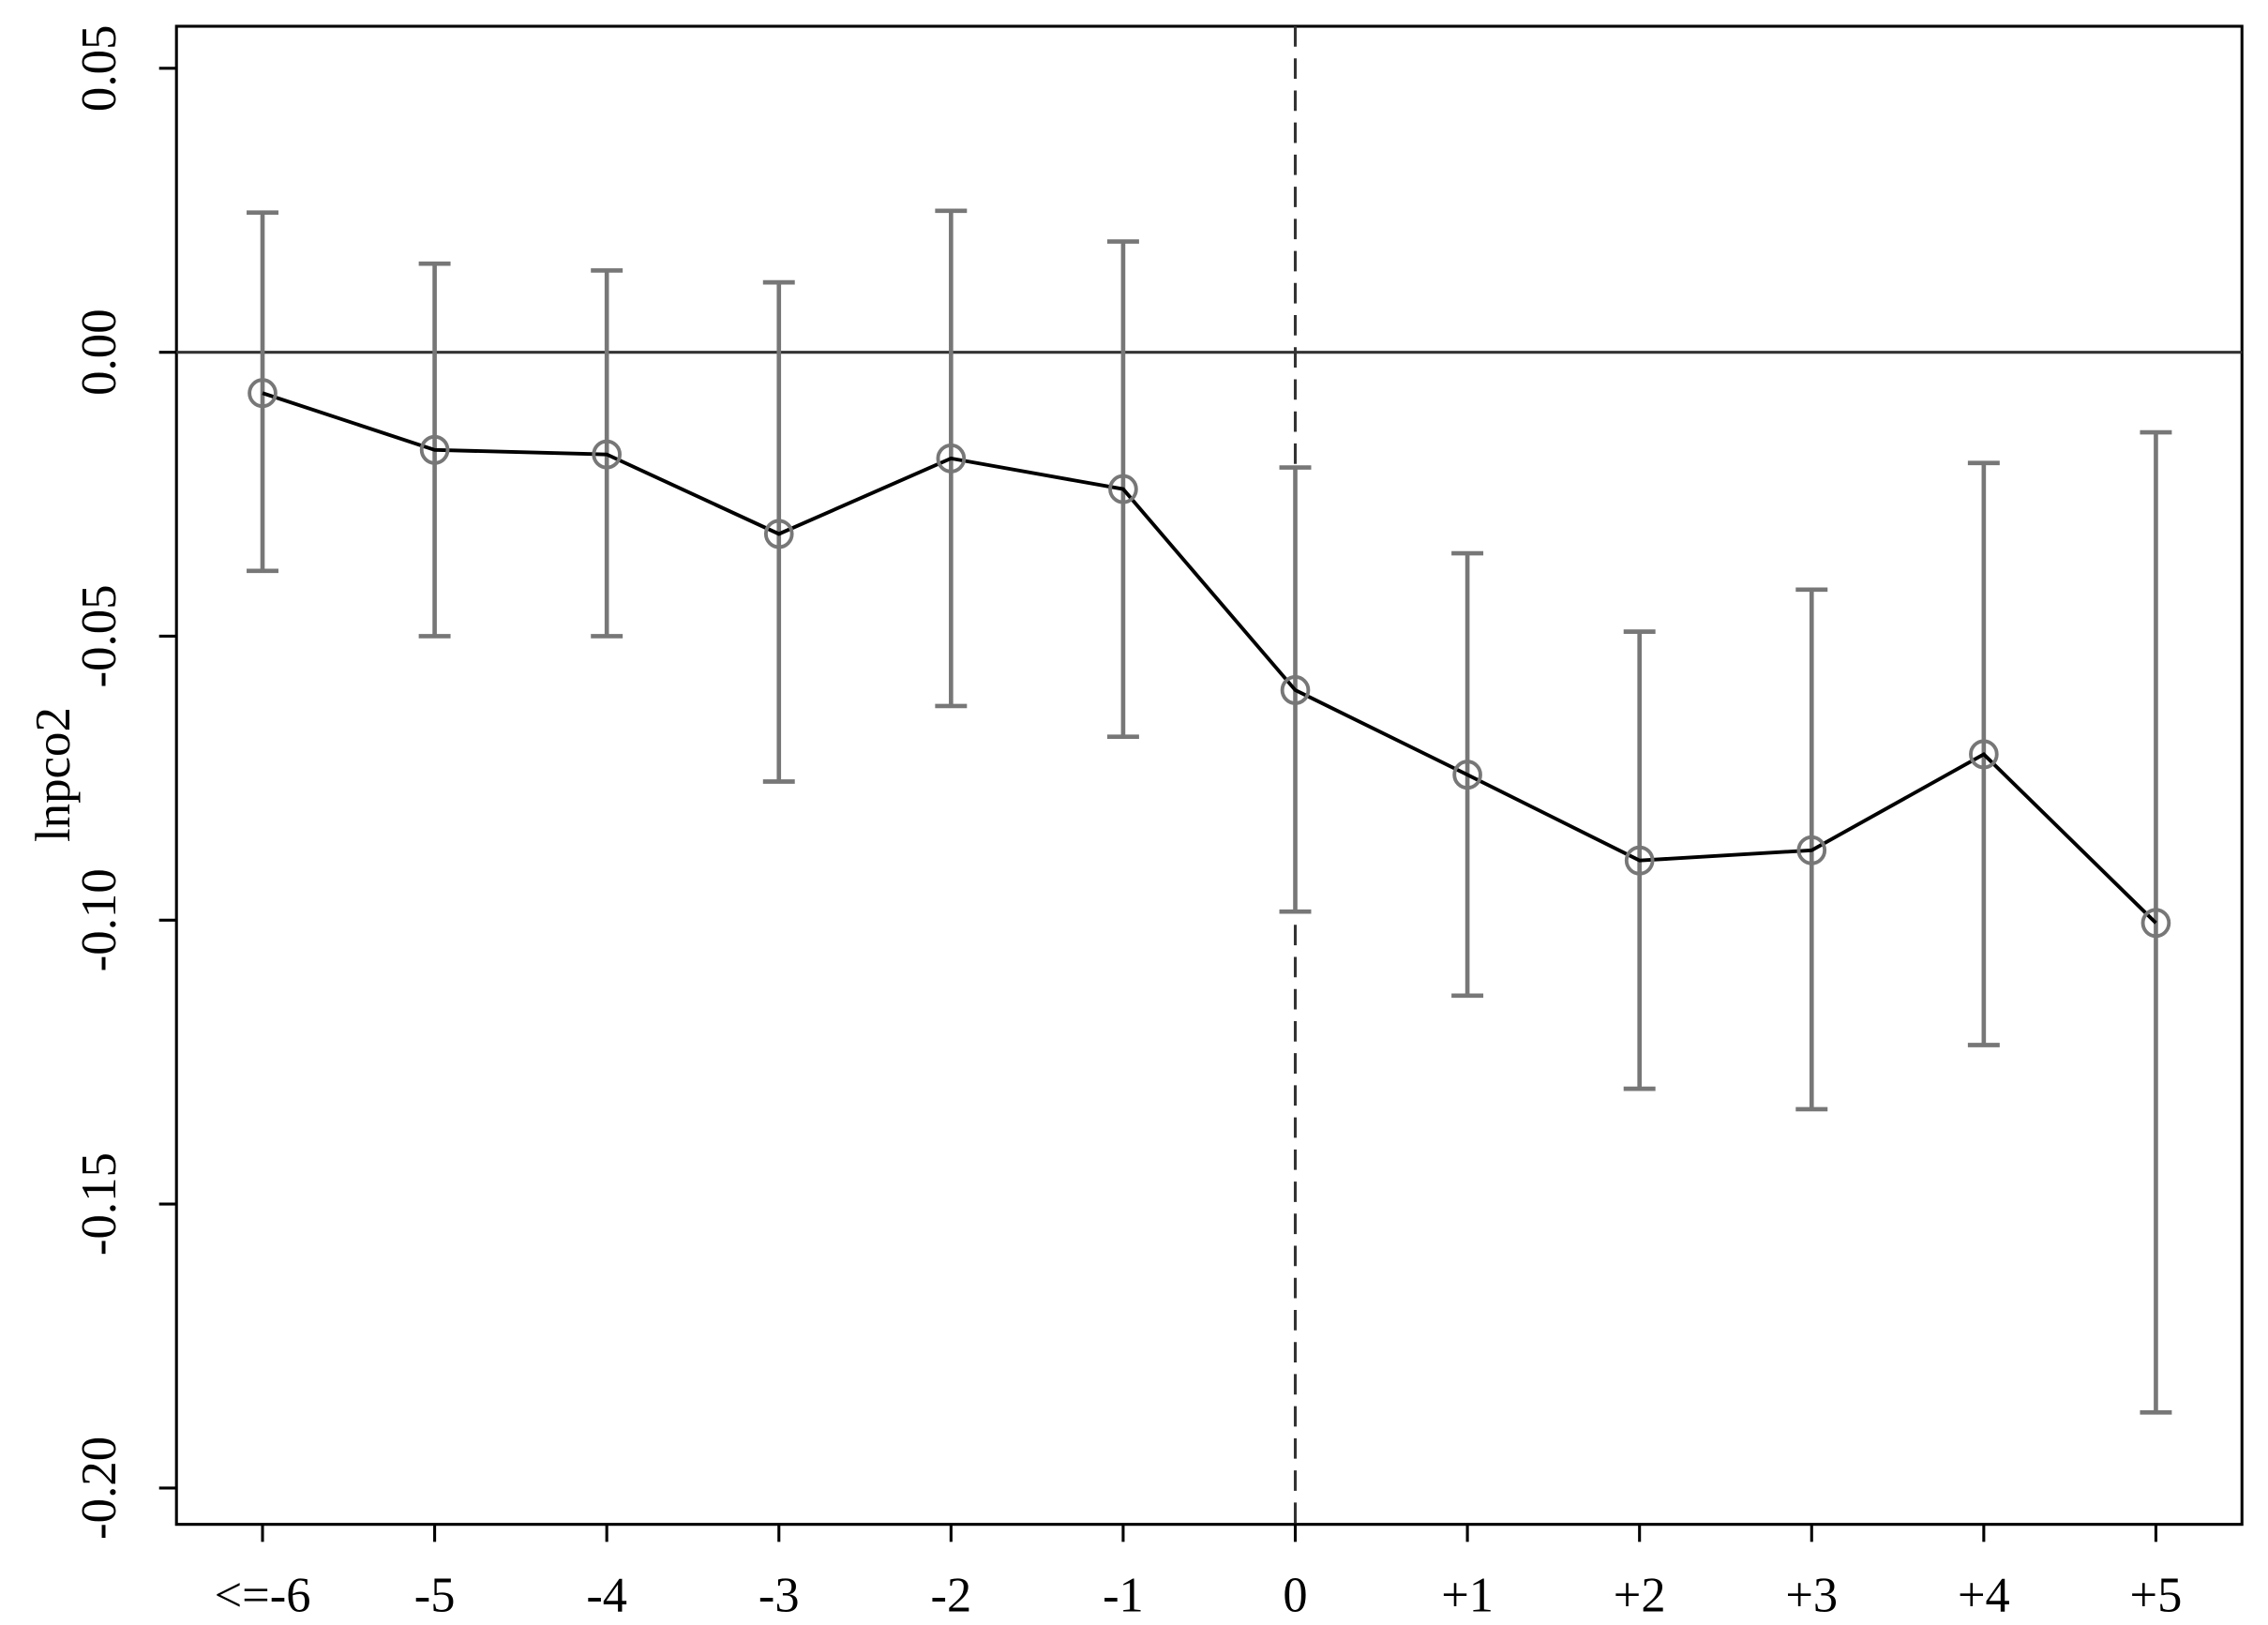 This screenshot has width=2268, height=1625. What do you see at coordinates (53, 775) in the screenshot?
I see `y-axis-label: lnpco2` at bounding box center [53, 775].